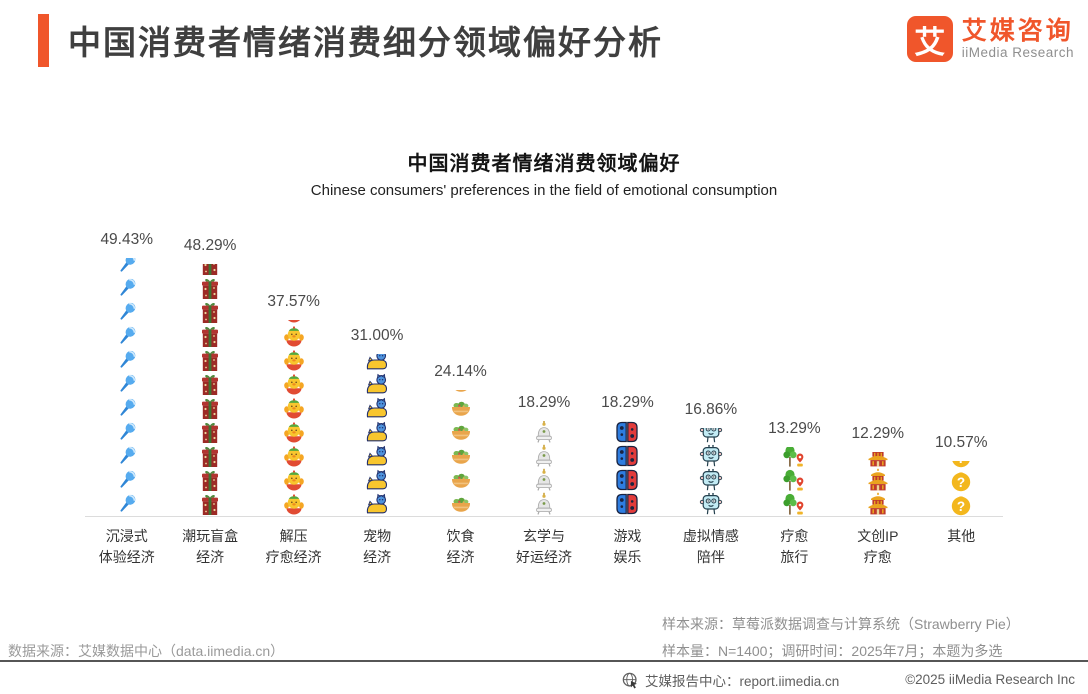  I want to click on bar-value-label: 16.86%, so click(711, 409).